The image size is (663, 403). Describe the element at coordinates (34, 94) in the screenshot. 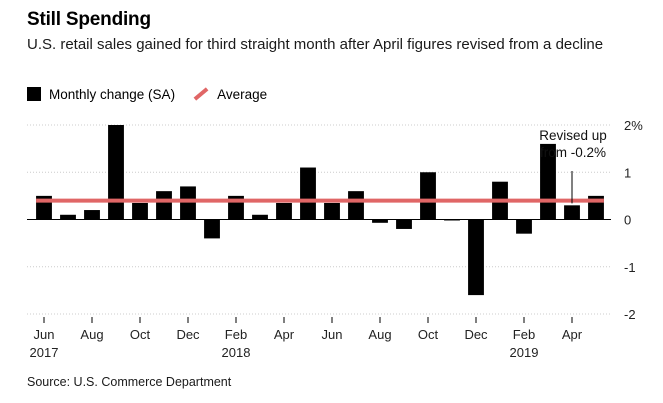

I see `legend-bar-swatch` at that location.